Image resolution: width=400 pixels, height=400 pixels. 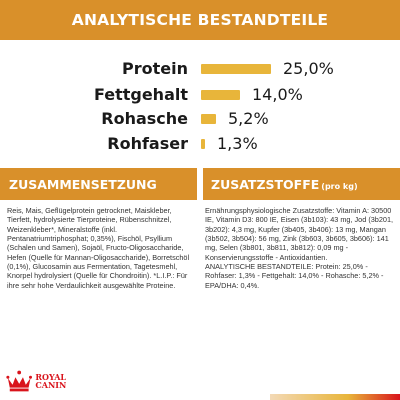 What do you see at coordinates (277, 94) in the screenshot?
I see `nutrient-value: 14,0%` at bounding box center [277, 94].